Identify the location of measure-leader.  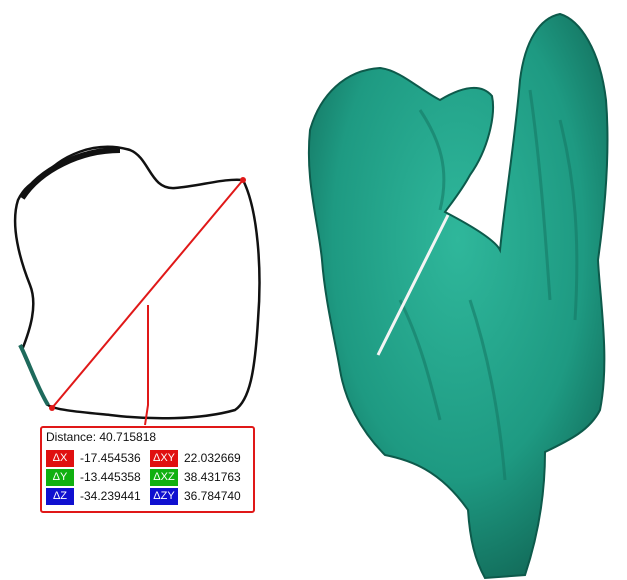
(146, 365).